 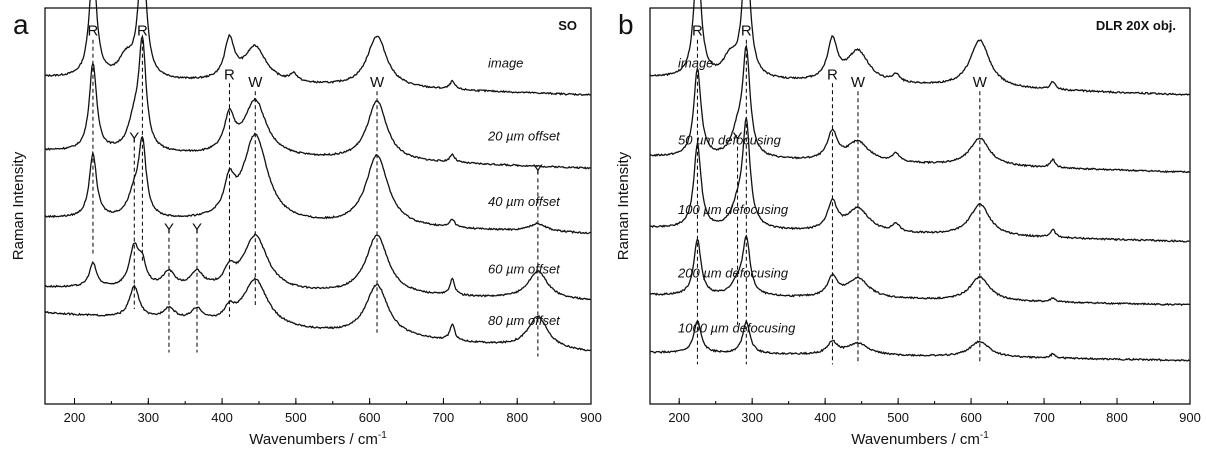 I want to click on corner-label: SO, so click(x=567, y=25).